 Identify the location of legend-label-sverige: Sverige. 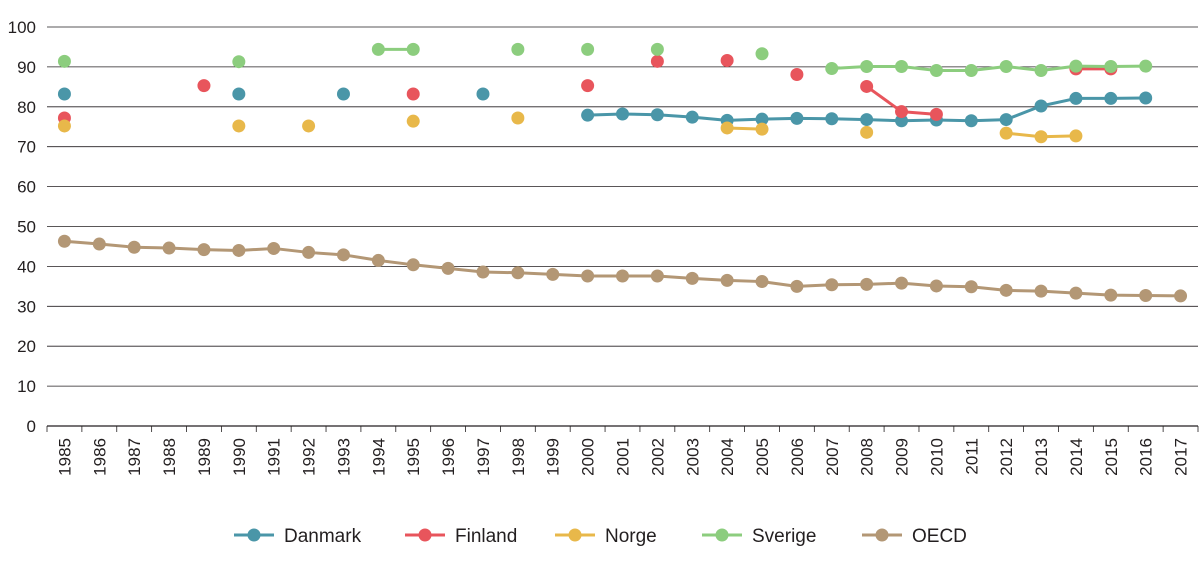
(784, 536).